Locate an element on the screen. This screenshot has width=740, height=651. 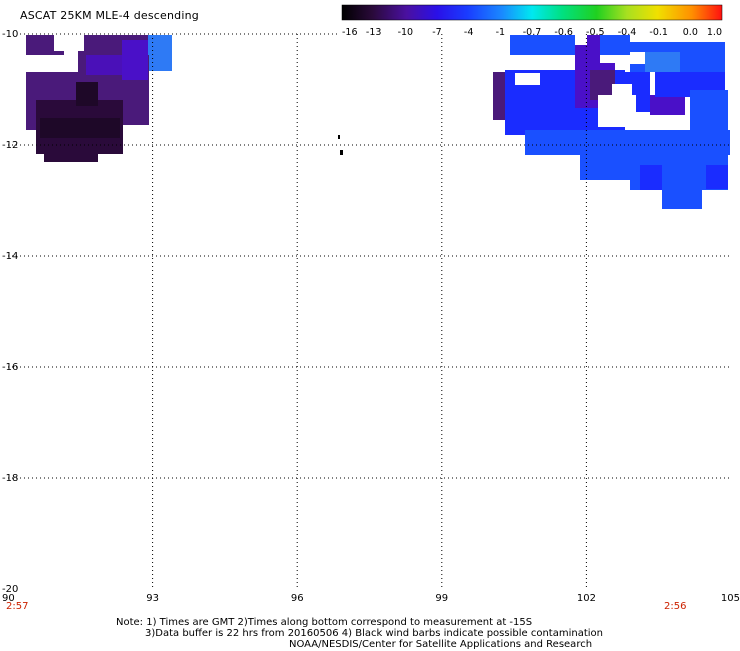
colorbar-tick-label: -0.5 is located at coordinates (595, 32).